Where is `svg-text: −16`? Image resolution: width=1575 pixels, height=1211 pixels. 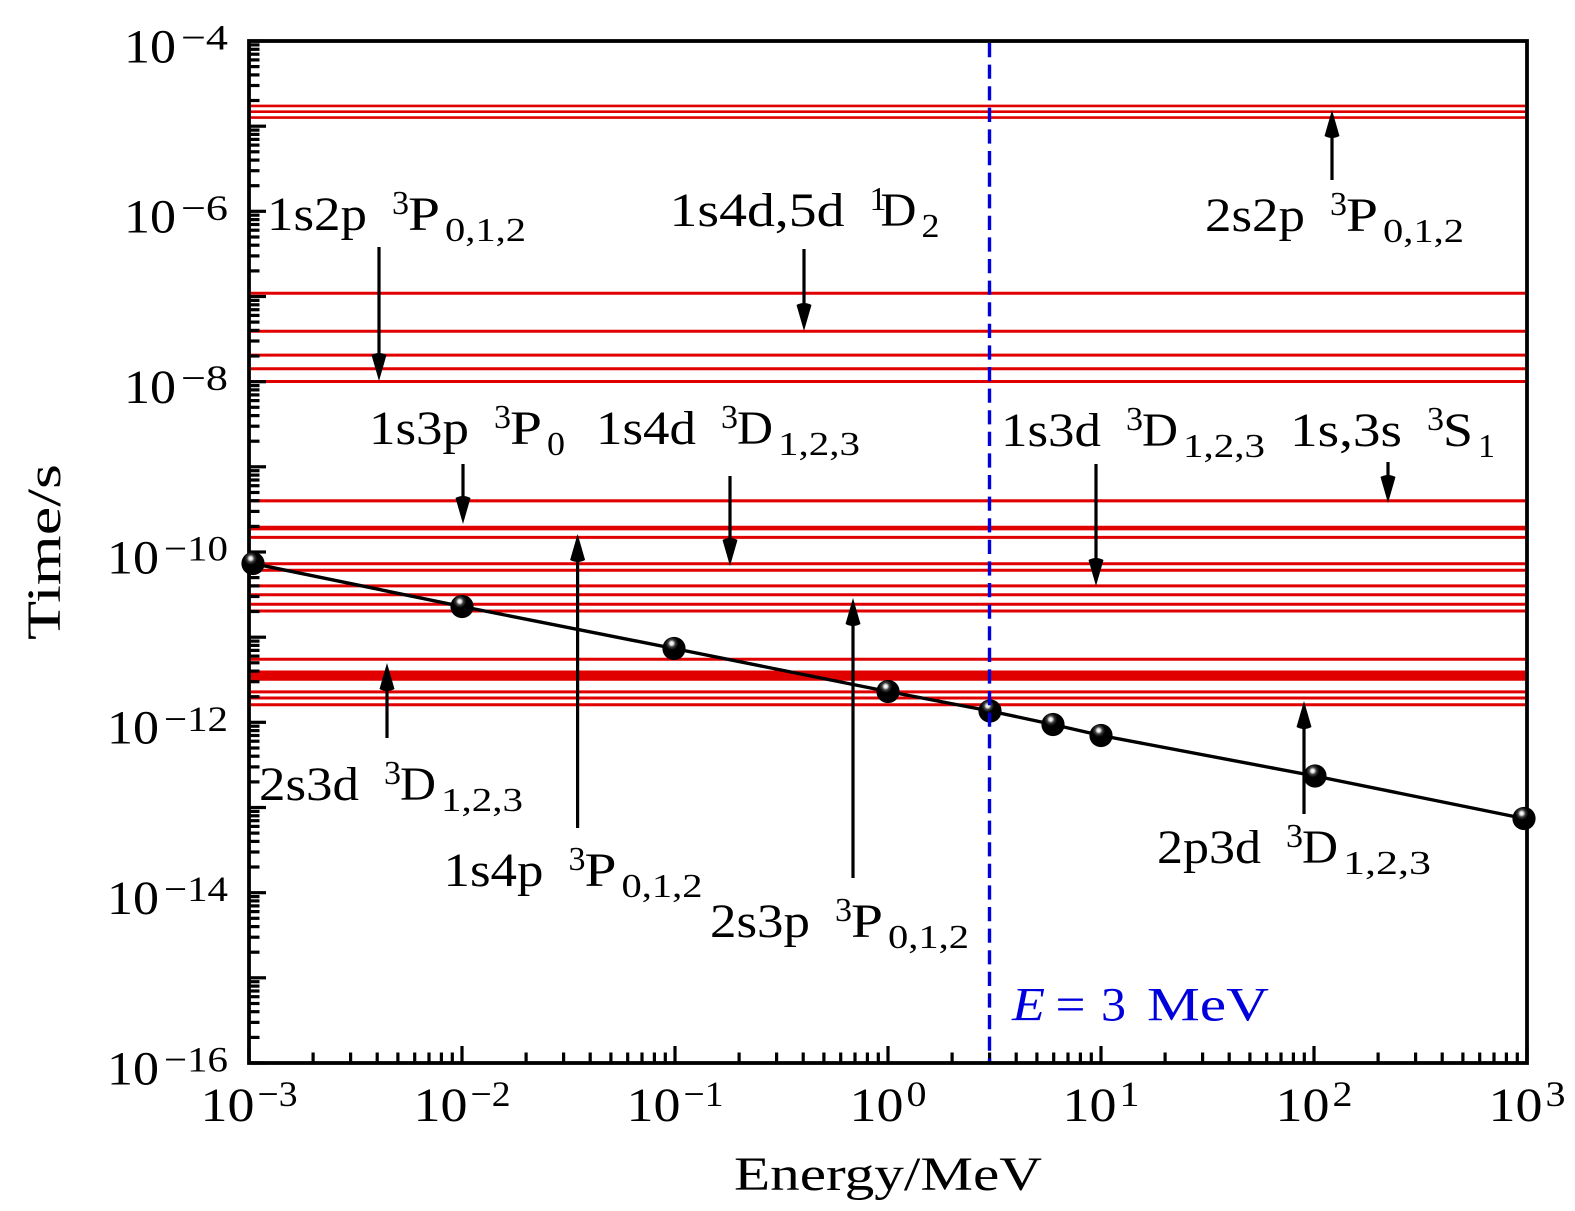
svg-text: −16 is located at coordinates (196, 1060).